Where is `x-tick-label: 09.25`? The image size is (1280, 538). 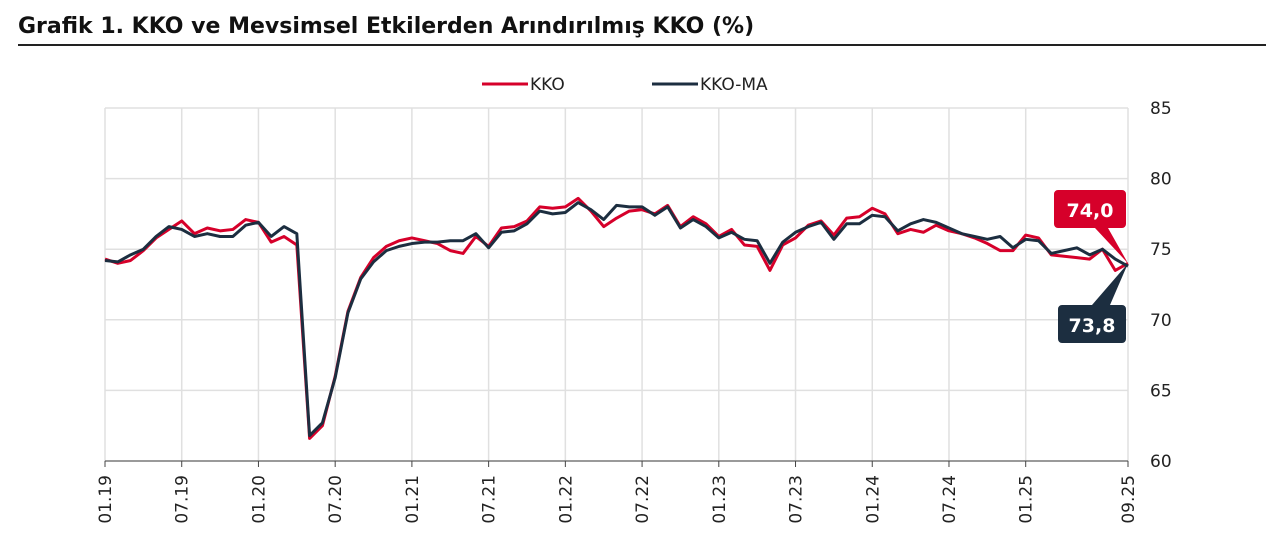 x-tick-label: 09.25 is located at coordinates (1129, 499).